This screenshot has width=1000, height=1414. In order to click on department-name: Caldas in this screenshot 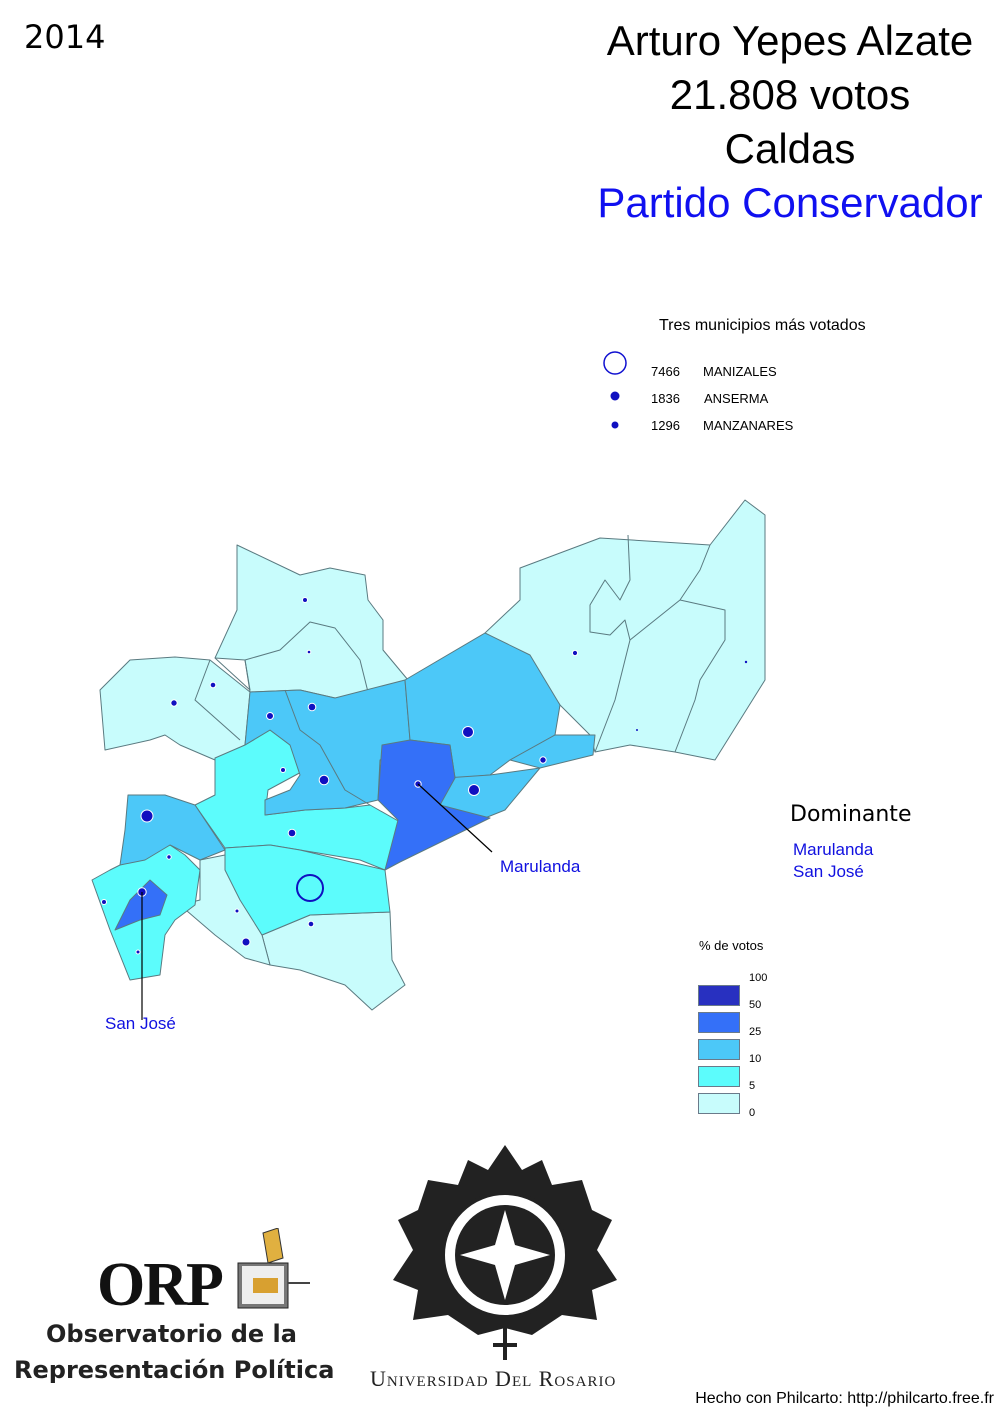, I will do `click(790, 148)`.